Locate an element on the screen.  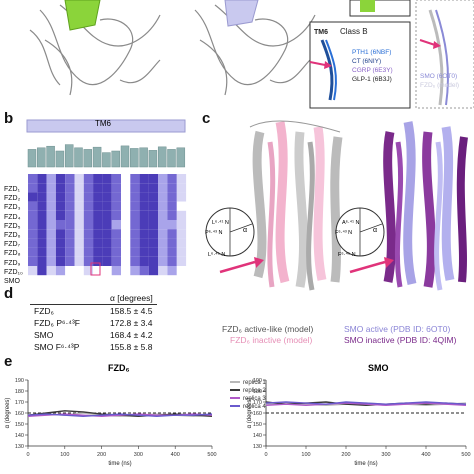
replica-legend: replica 1 replica 2 replica 3 replica 4 is located at coordinates (248, 395).